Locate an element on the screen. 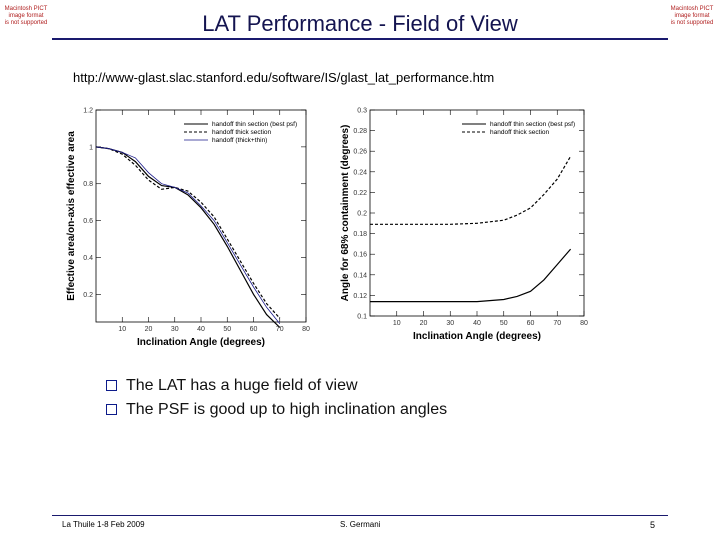 The height and width of the screenshot is (540, 720). y-tick-label: 1.2 is located at coordinates (88, 111).